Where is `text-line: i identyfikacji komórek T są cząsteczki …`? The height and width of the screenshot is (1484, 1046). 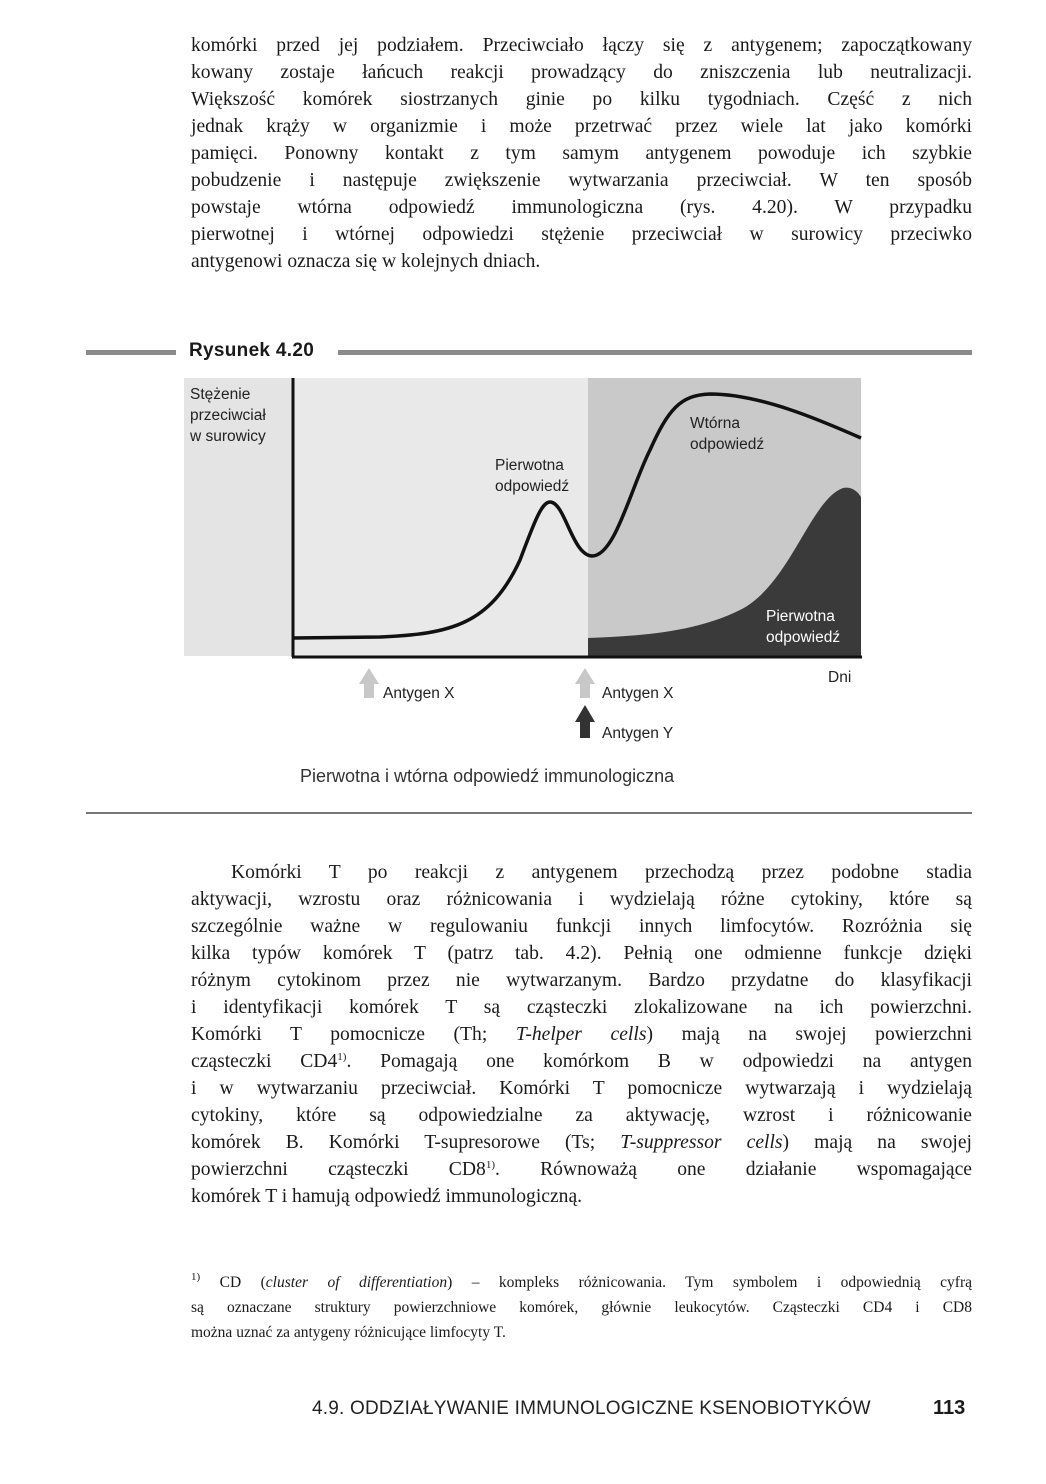
text-line: i identyfikacji komórek T są cząsteczki … is located at coordinates (581, 1007).